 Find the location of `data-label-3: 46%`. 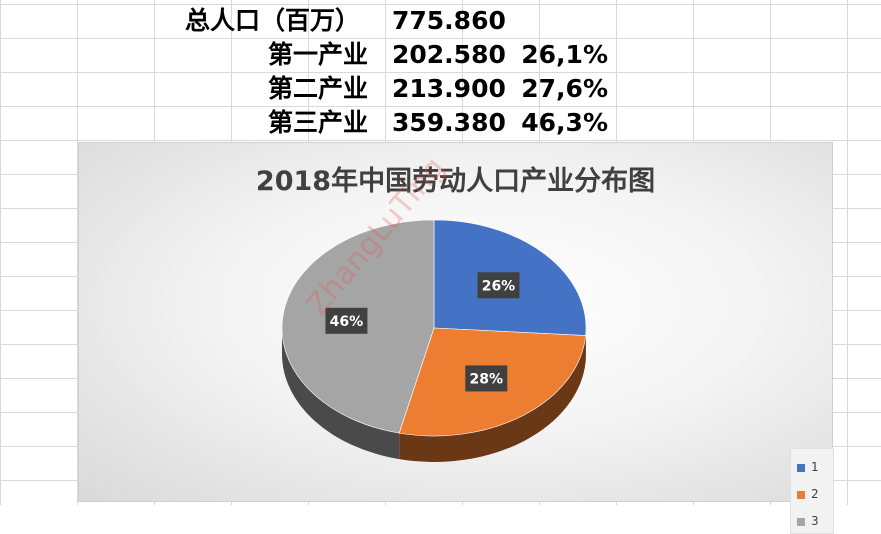

data-label-3: 46% is located at coordinates (346, 321).